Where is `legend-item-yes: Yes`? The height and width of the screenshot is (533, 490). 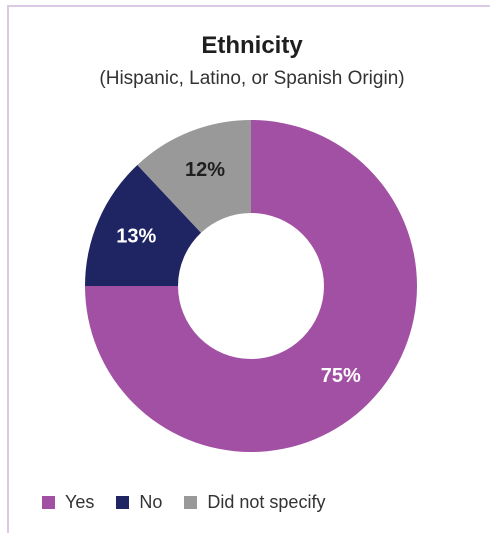
legend-item-yes: Yes is located at coordinates (68, 502).